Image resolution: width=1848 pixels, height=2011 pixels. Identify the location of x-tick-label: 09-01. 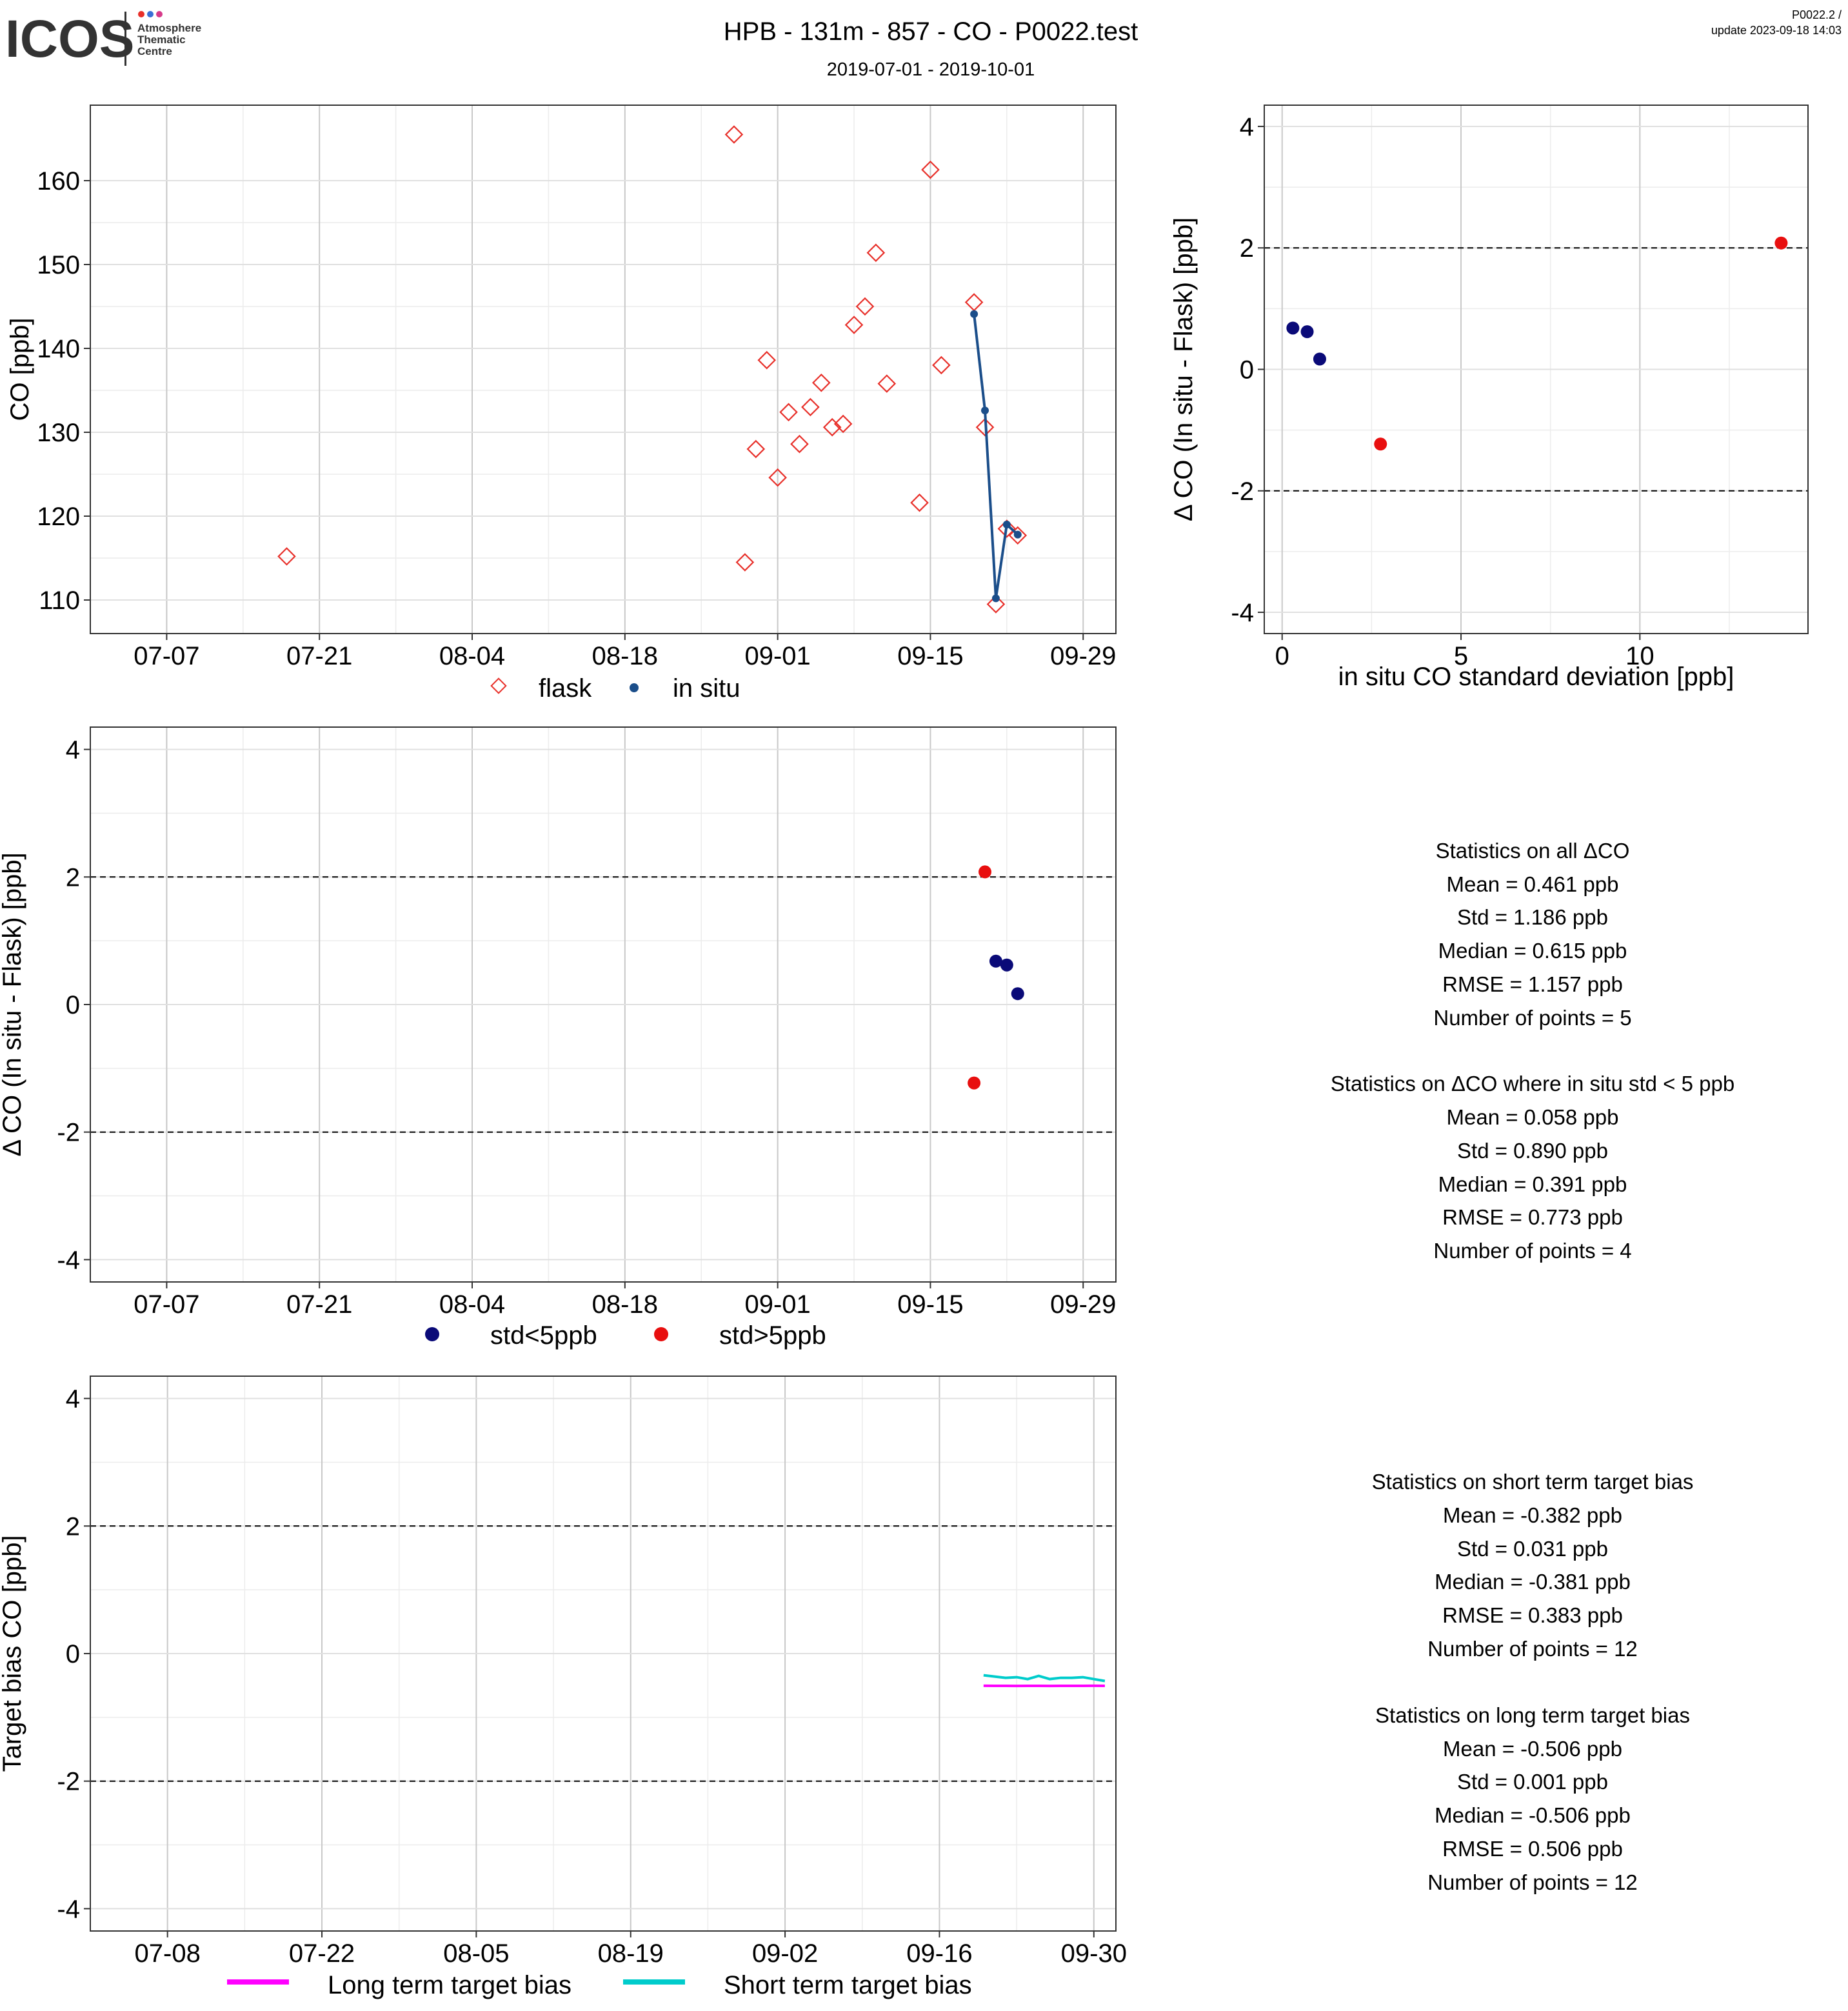
(777, 1304).